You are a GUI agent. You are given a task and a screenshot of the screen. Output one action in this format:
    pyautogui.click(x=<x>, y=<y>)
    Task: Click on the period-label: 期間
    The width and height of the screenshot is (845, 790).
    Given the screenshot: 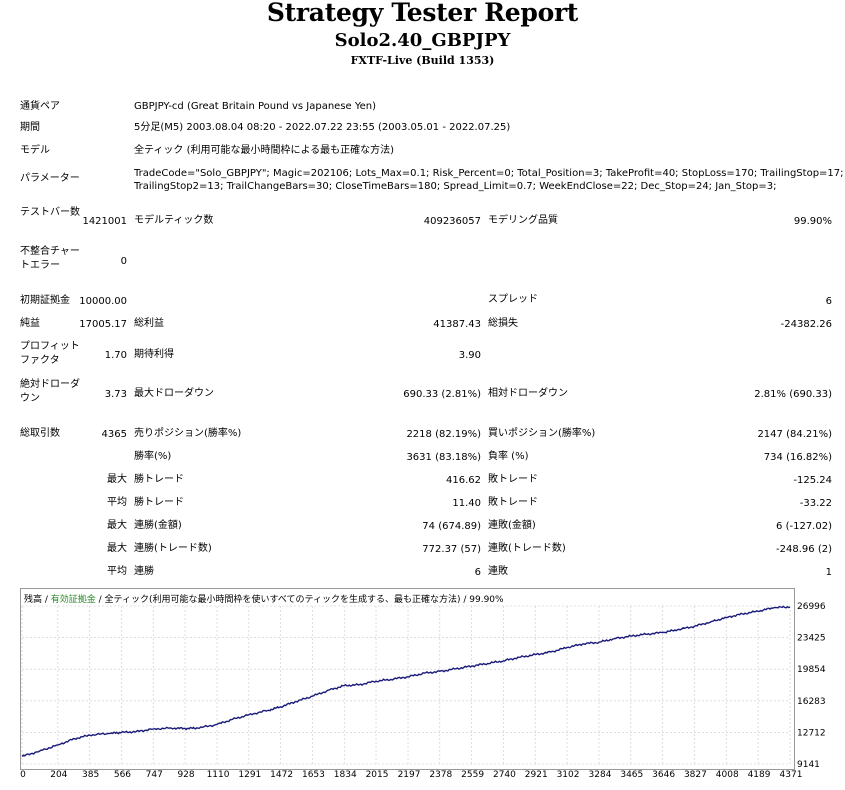 What is the action you would take?
    pyautogui.click(x=30, y=127)
    